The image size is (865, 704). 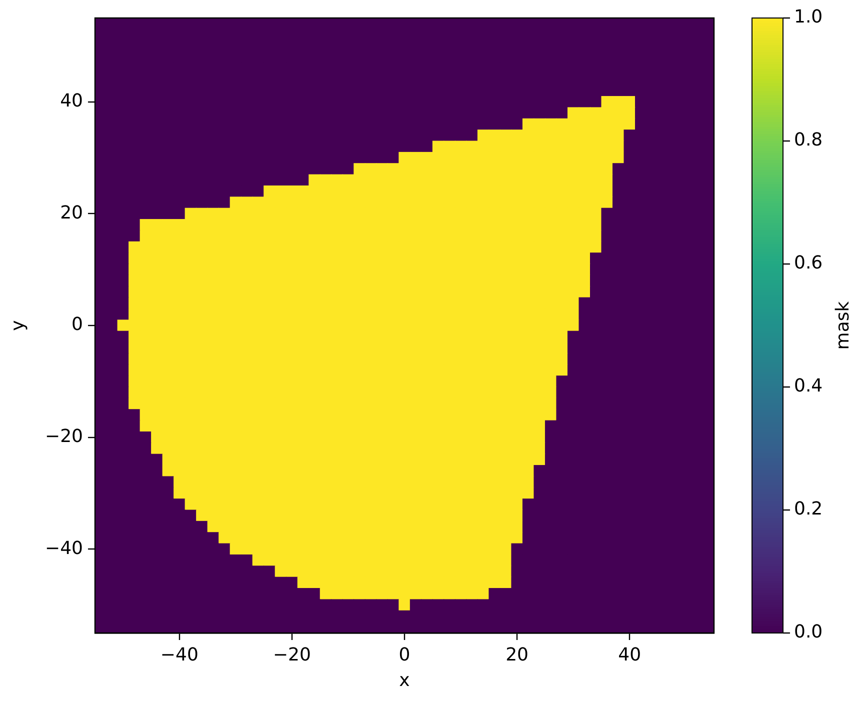 I want to click on y-tick-label: −20, so click(x=64, y=436).